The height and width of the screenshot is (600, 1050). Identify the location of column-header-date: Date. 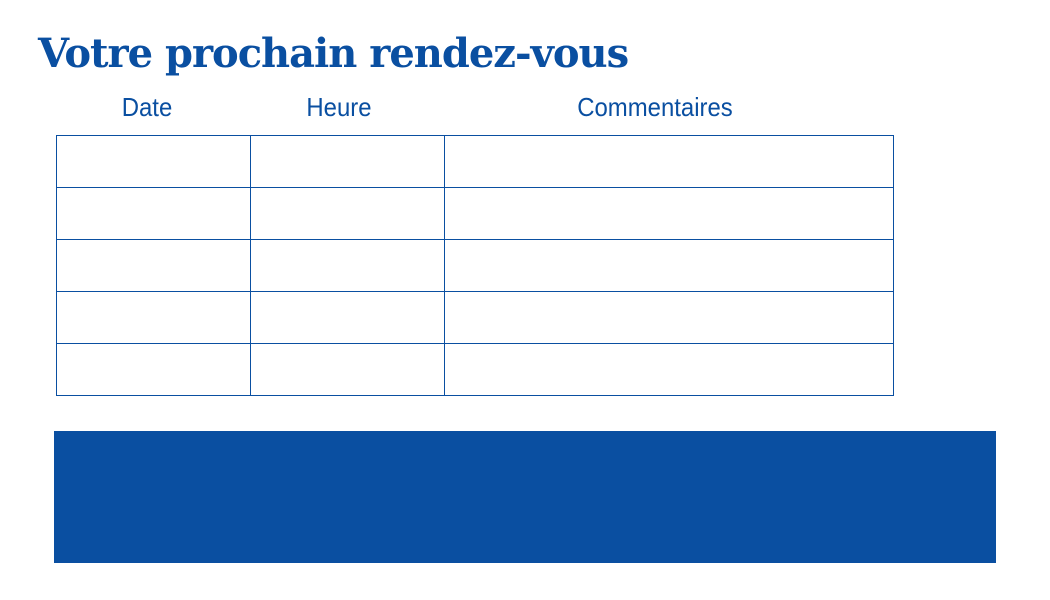
(147, 107).